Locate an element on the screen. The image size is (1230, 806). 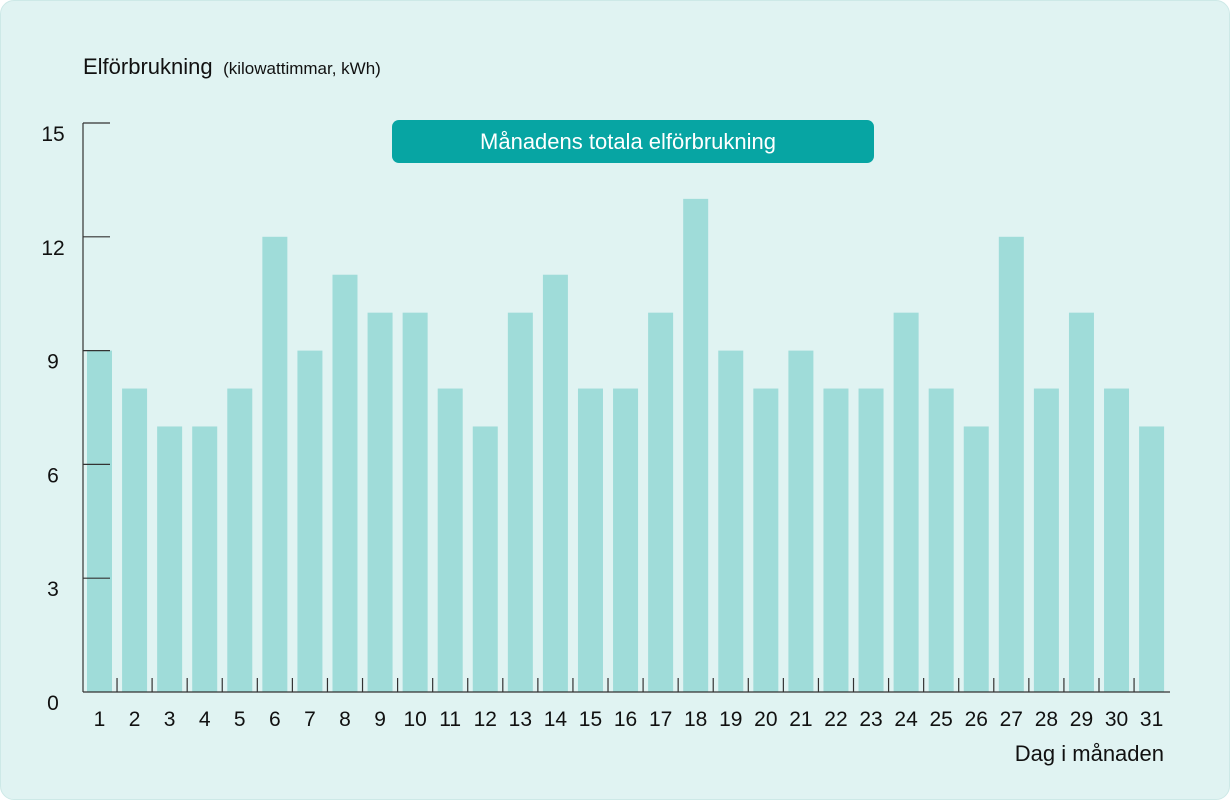
y-axis-title-main: Elförbrukning is located at coordinates (148, 66).